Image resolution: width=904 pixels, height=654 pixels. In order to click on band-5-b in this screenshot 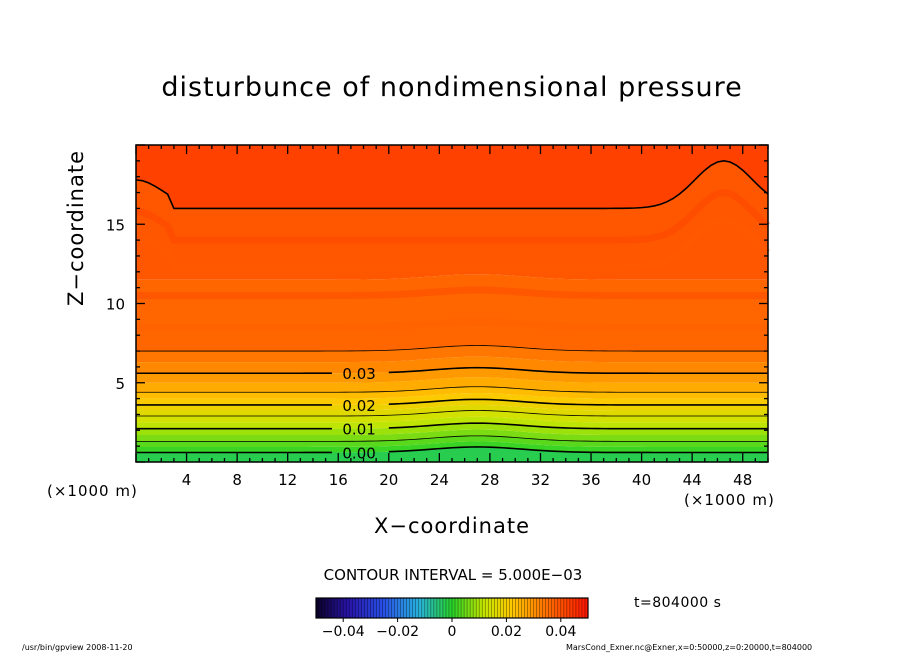, I will do `click(452, 375)`.